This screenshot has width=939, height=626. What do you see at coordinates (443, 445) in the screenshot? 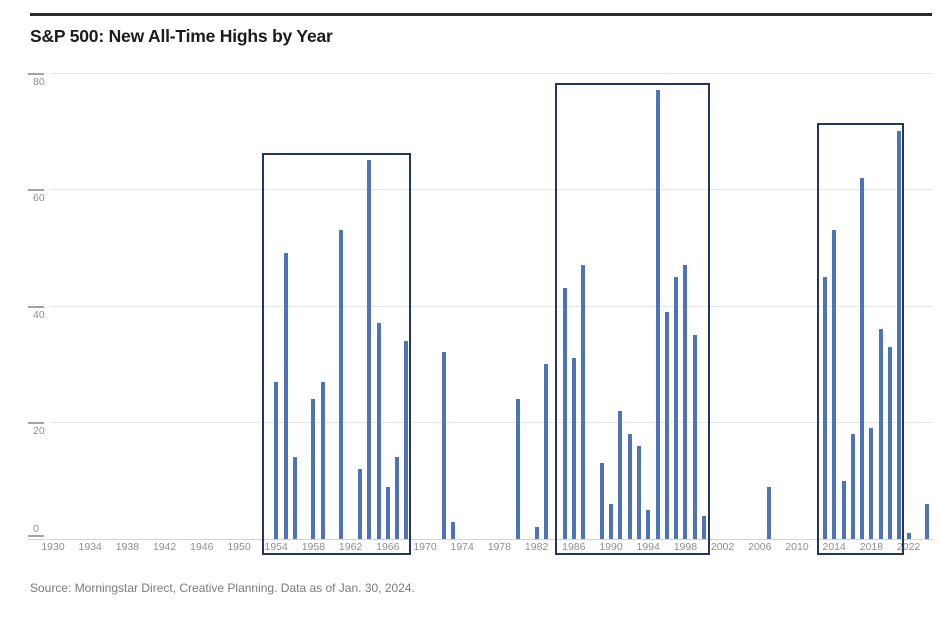
I see `bar-1972` at bounding box center [443, 445].